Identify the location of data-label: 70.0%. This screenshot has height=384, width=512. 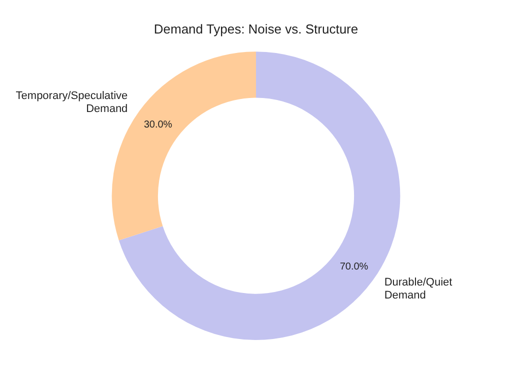
(354, 267).